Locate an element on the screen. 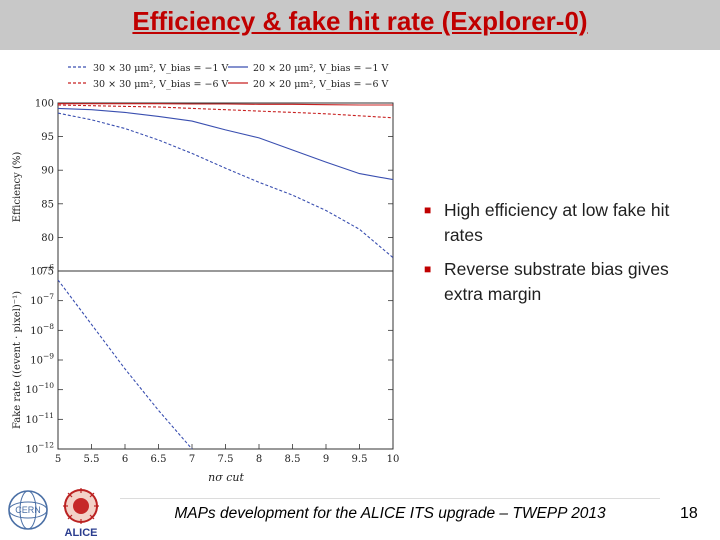 Image resolution: width=720 pixels, height=540 pixels. title-bar is located at coordinates (360, 25).